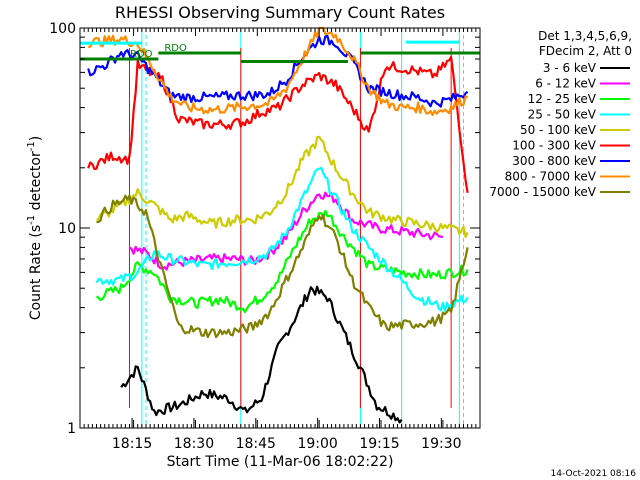  Describe the element at coordinates (36, 272) in the screenshot. I see `y-axis-label-main: Count Rate (s` at that location.